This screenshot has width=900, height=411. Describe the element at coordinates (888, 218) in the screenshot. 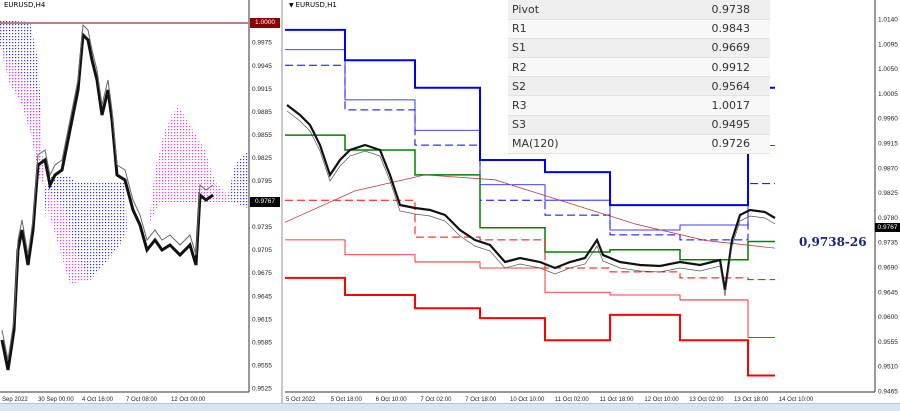

I see `y-tick-label: 0.9780` at that location.